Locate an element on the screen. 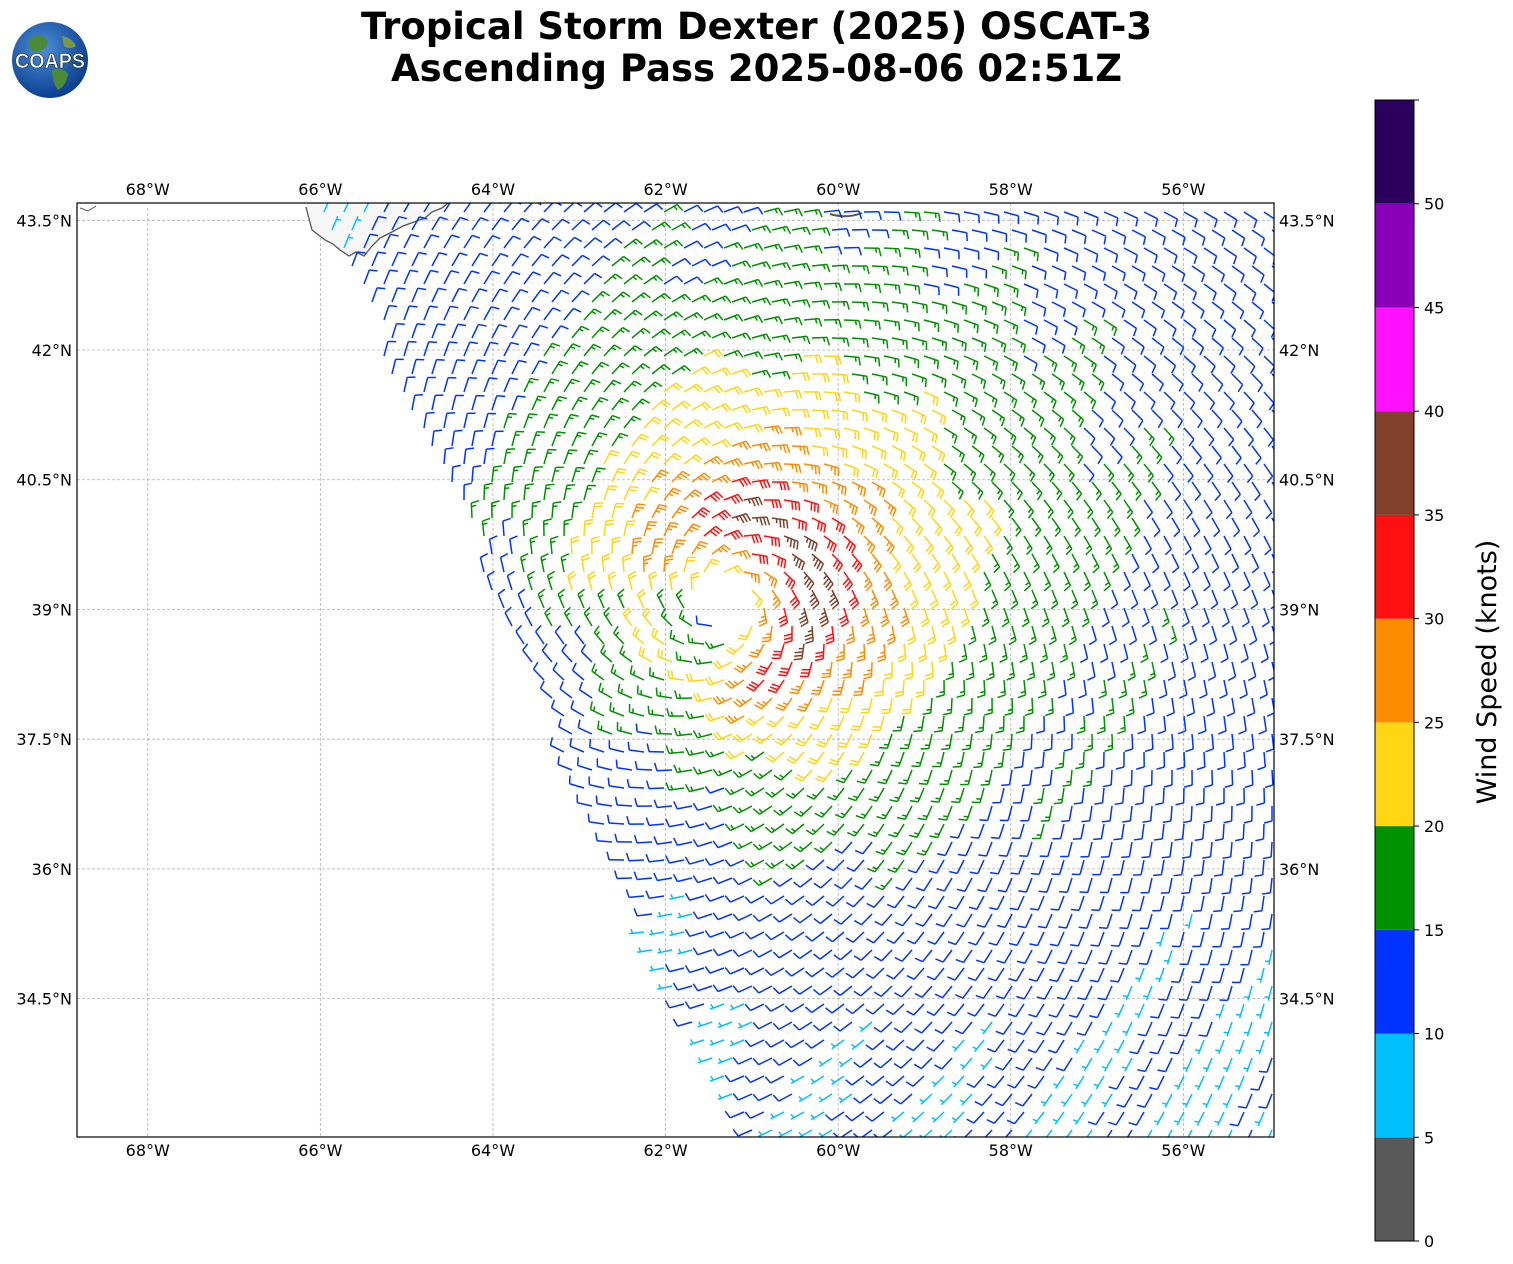  colorbar-tick-label: 35 is located at coordinates (1434, 515).